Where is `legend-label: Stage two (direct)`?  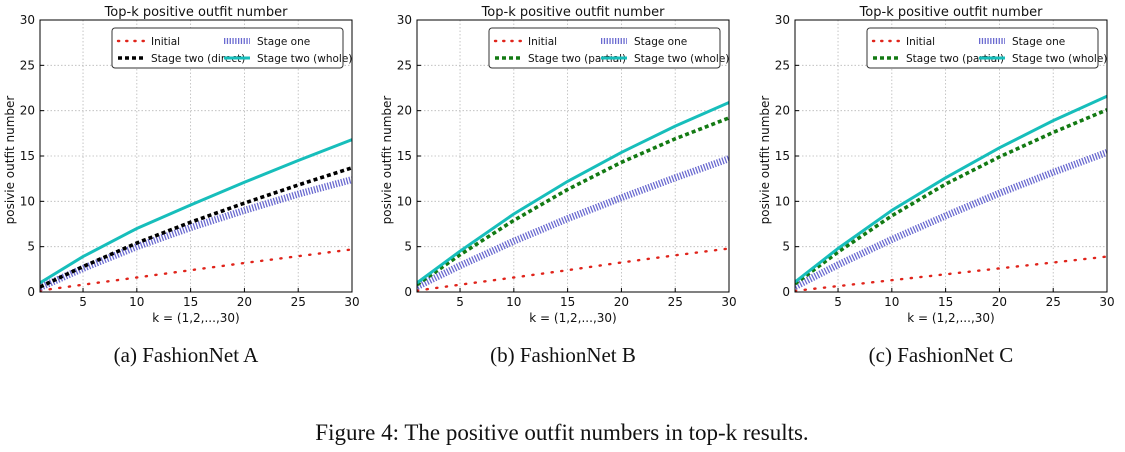
legend-label: Stage two (direct) is located at coordinates (198, 59).